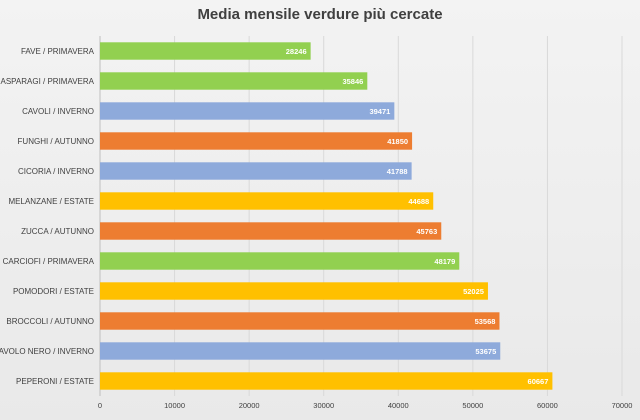 This screenshot has height=420, width=640. What do you see at coordinates (323, 405) in the screenshot?
I see `x-tick-label: 30000` at bounding box center [323, 405].